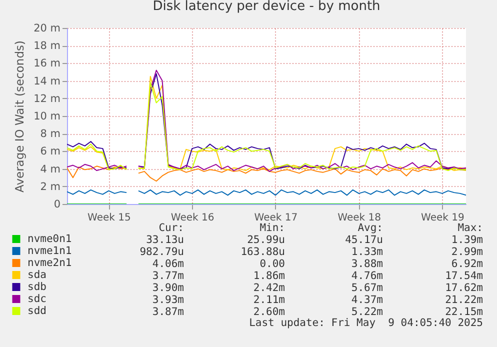  What do you see at coordinates (168, 276) in the screenshot?
I see `text: 3.77m` at bounding box center [168, 276].